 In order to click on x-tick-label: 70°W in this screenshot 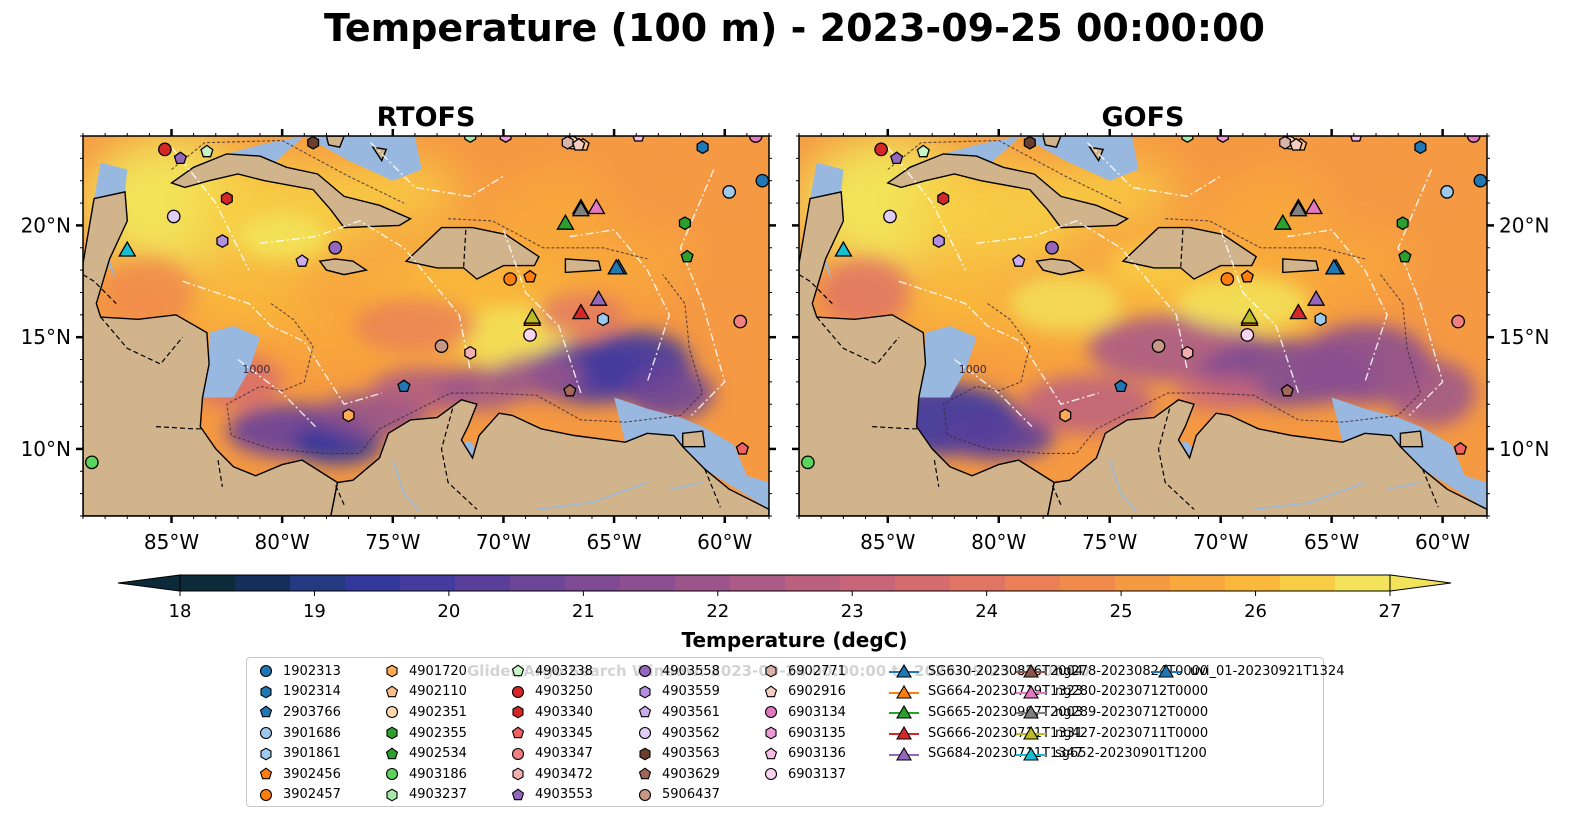, I will do `click(503, 542)`.